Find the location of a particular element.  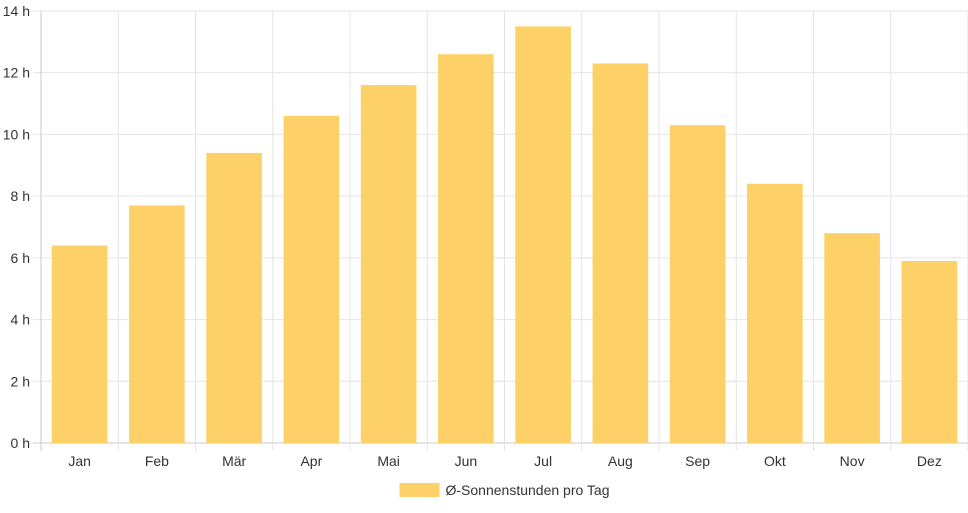

x-tick-label: Jun is located at coordinates (466, 461).